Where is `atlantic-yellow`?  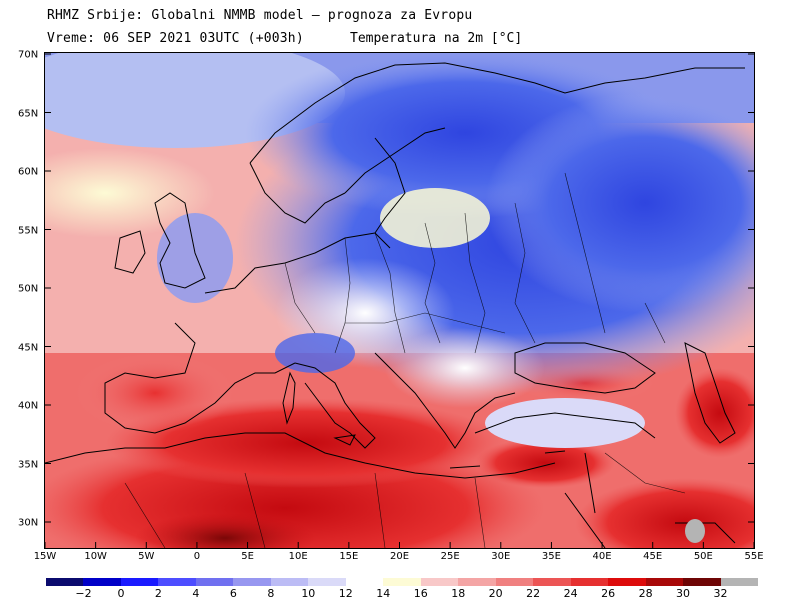 atlantic-yellow is located at coordinates (130, 193).